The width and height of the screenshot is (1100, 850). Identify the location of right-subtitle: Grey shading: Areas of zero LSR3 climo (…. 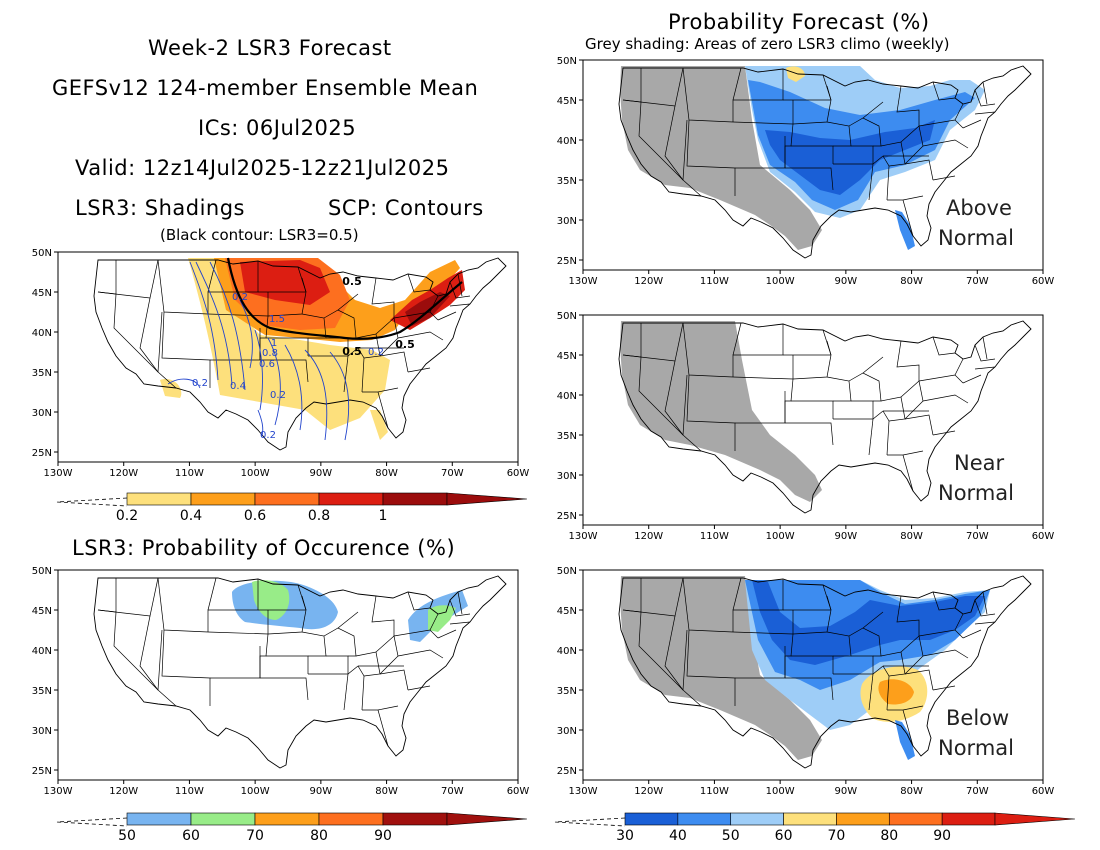
(767, 44).